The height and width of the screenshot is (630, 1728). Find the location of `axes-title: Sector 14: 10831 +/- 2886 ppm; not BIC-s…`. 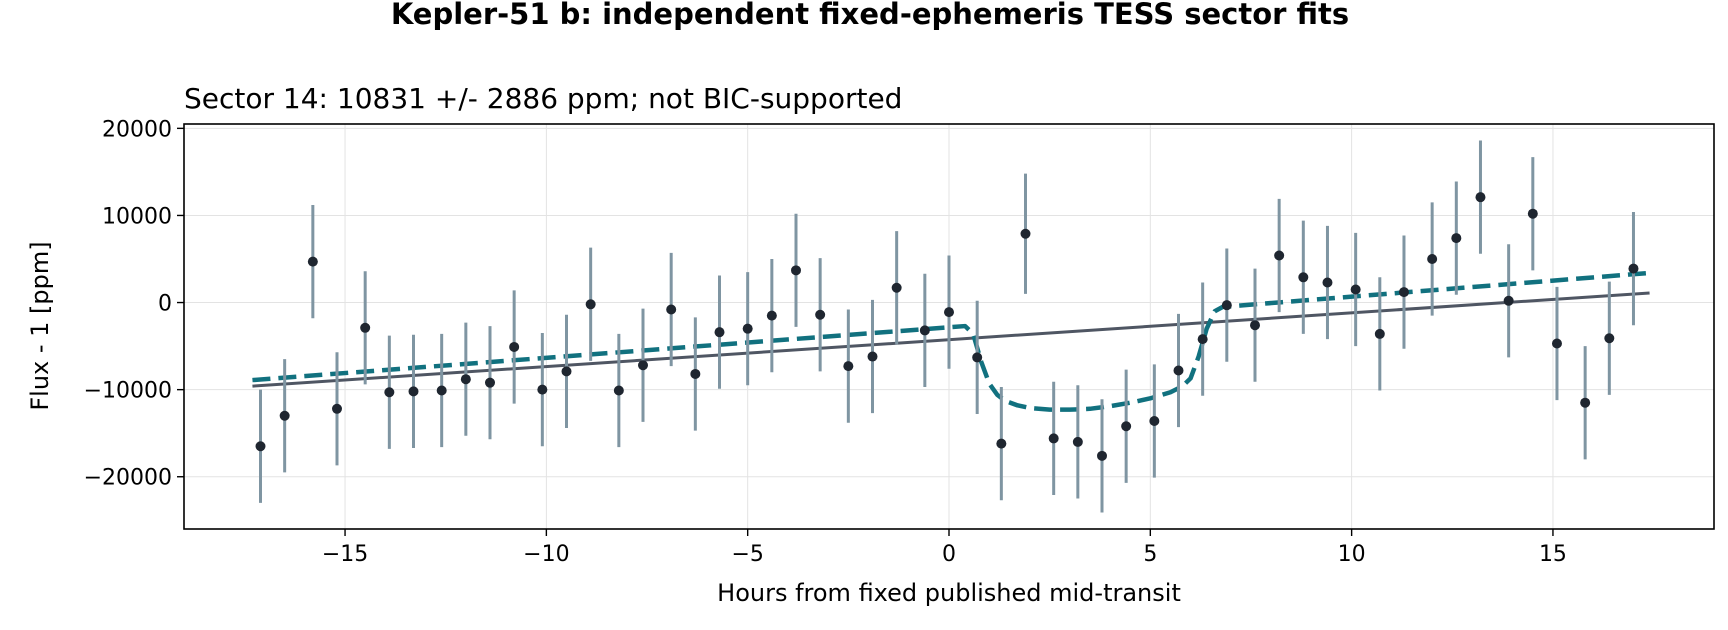

axes-title: Sector 14: 10831 +/- 2886 ppm; not BIC-s… is located at coordinates (543, 98).